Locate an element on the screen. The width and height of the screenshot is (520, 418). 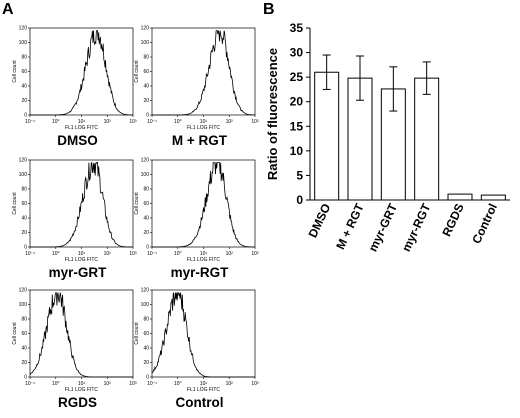
histogram-label: M + RGT is located at coordinates (200, 140).